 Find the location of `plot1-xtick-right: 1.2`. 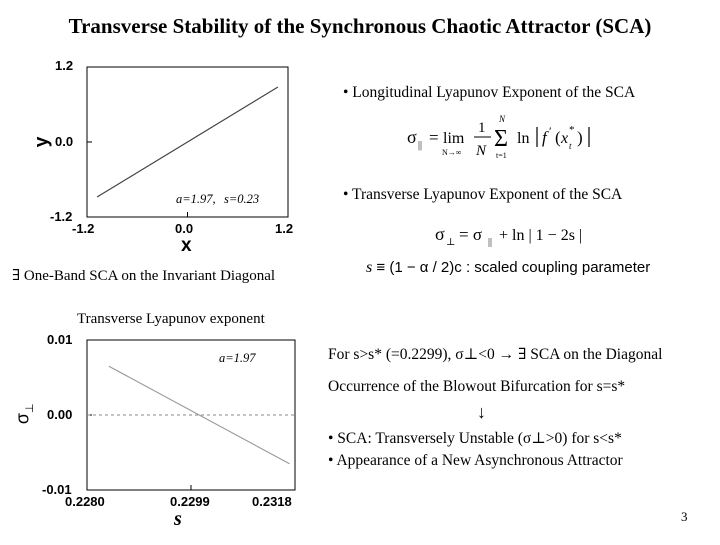

plot1-xtick-right: 1.2 is located at coordinates (284, 228).